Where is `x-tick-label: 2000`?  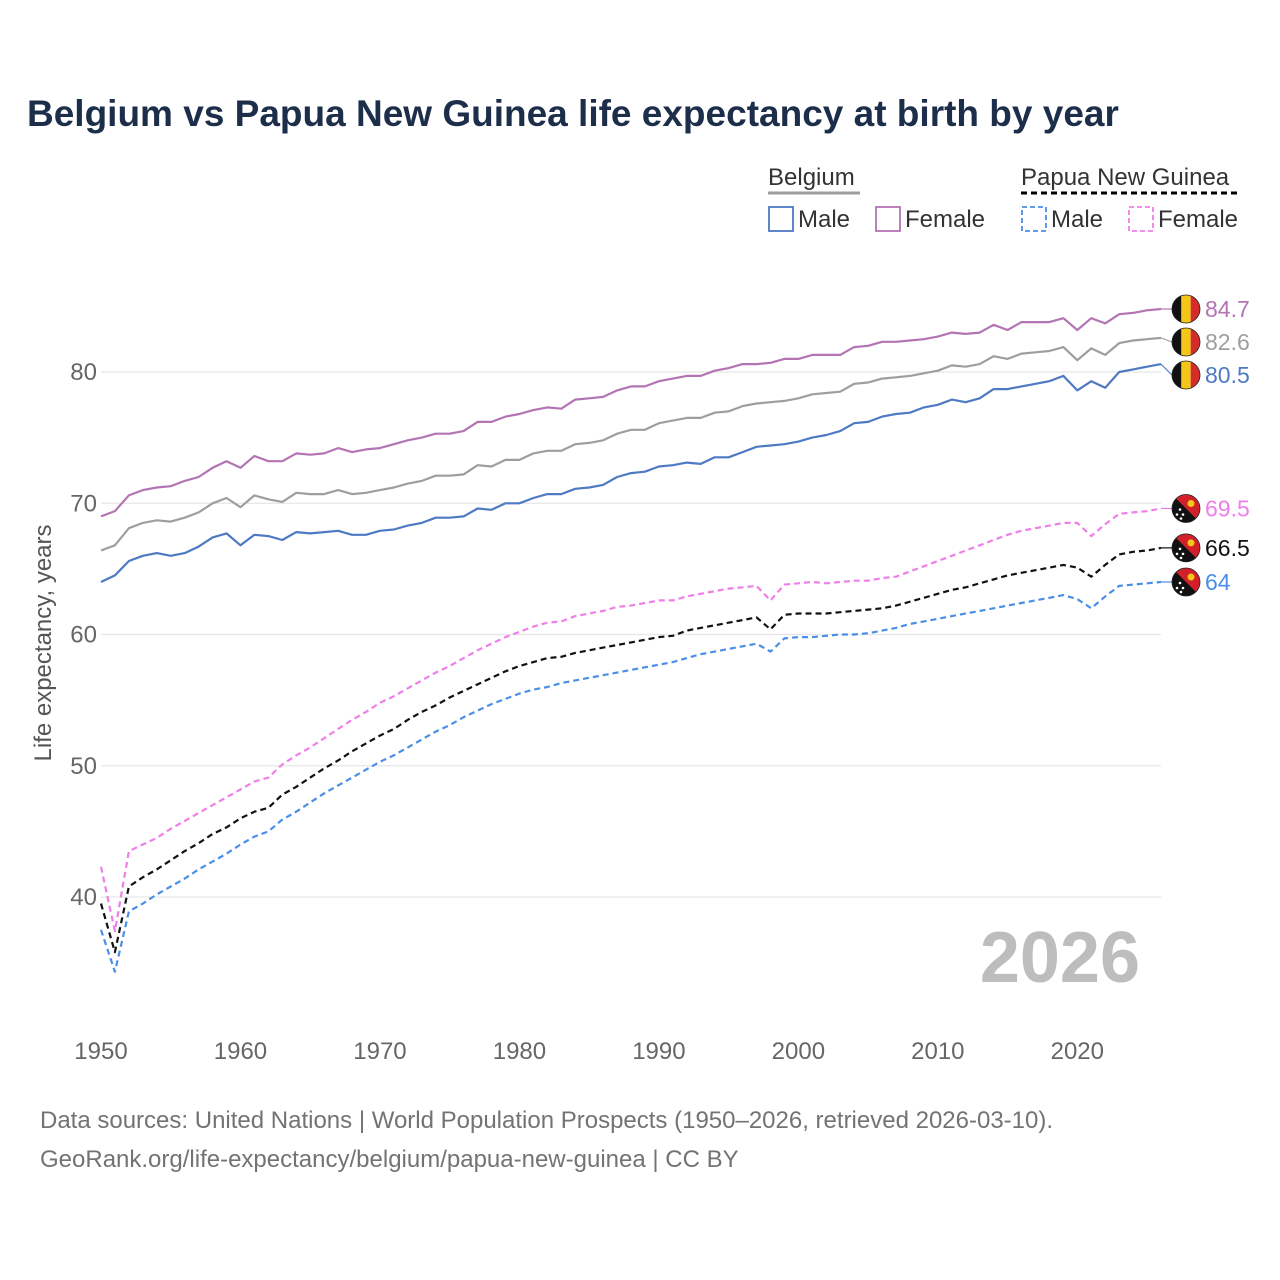 x-tick-label: 2000 is located at coordinates (798, 1051).